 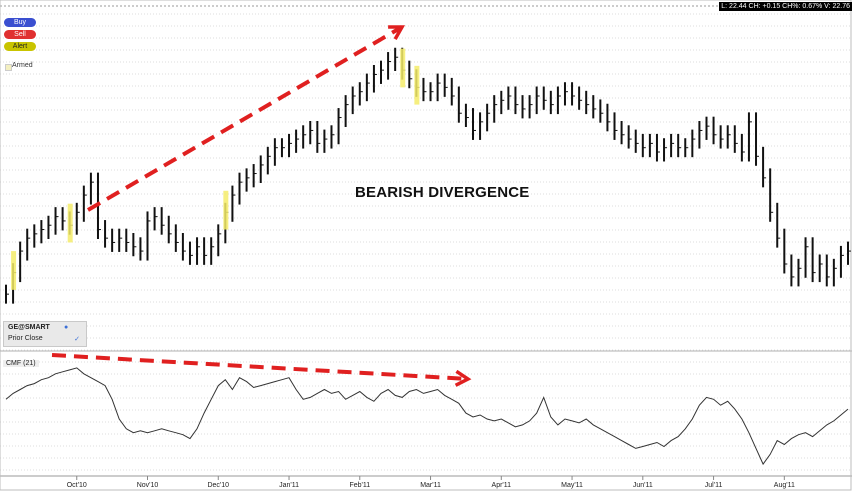 What do you see at coordinates (25, 338) in the screenshot?
I see `prior-close-label: Prior Close` at bounding box center [25, 338].